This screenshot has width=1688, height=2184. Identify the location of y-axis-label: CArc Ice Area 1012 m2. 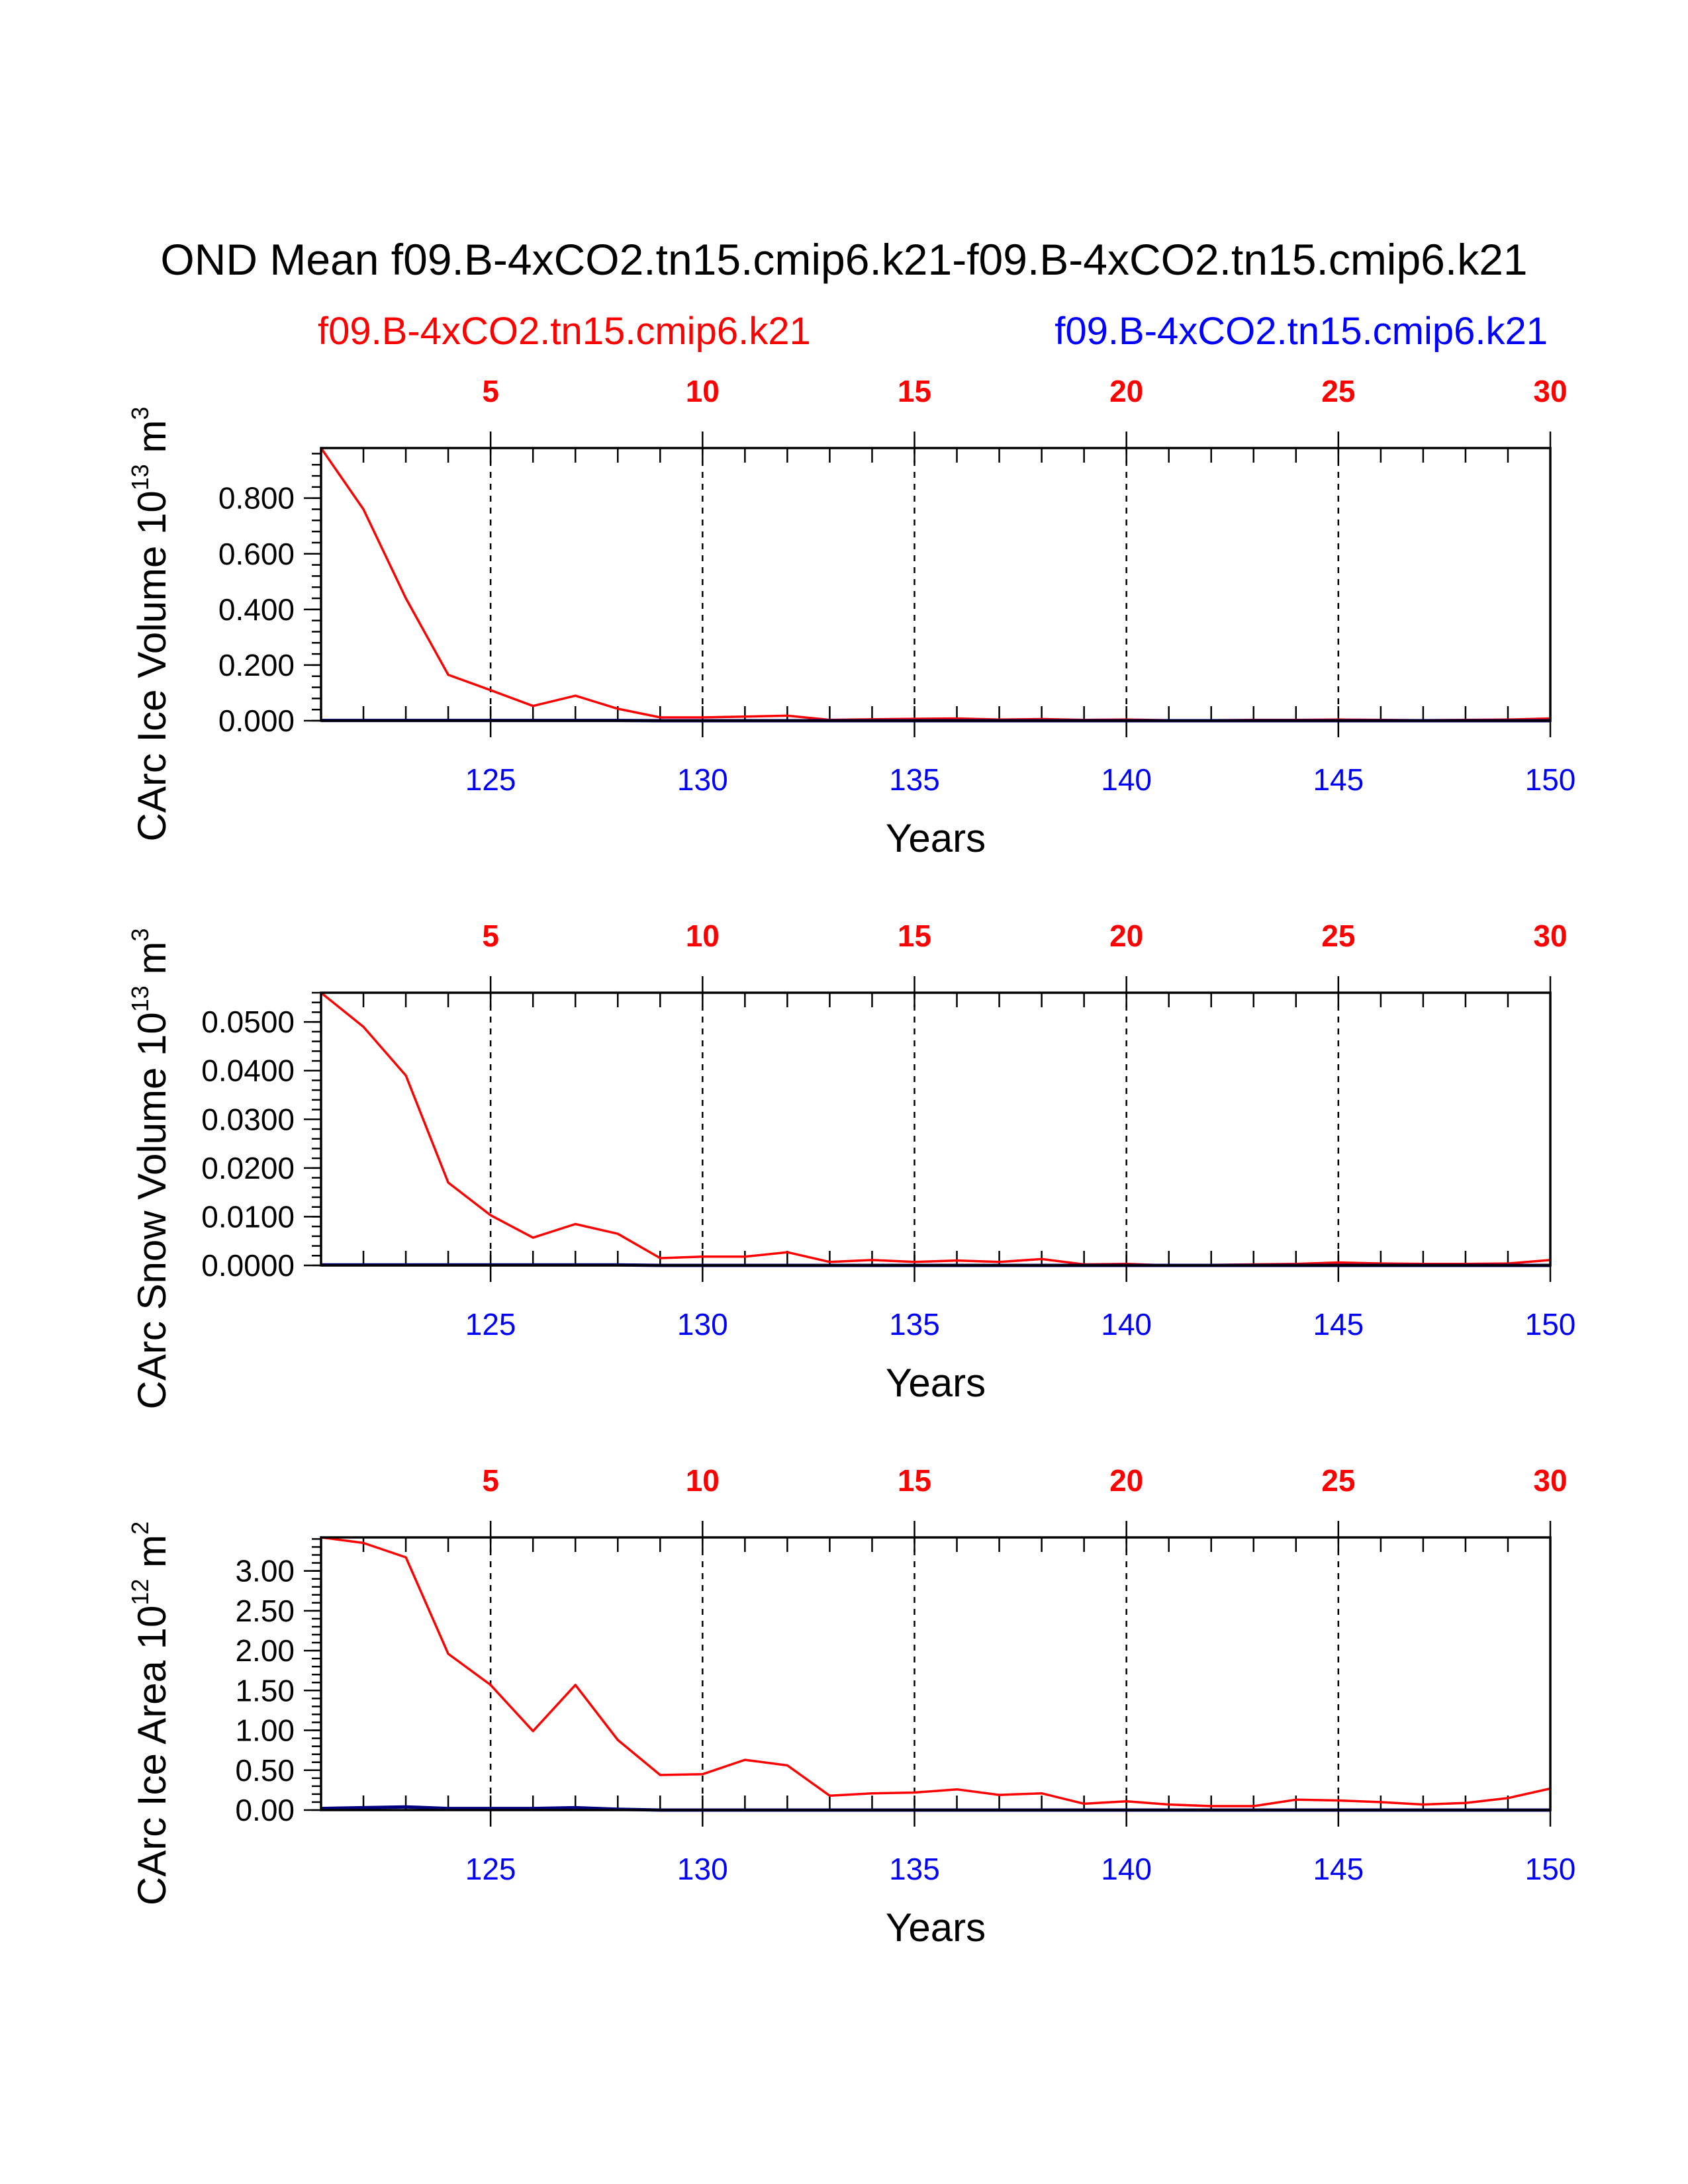
(150, 1713).